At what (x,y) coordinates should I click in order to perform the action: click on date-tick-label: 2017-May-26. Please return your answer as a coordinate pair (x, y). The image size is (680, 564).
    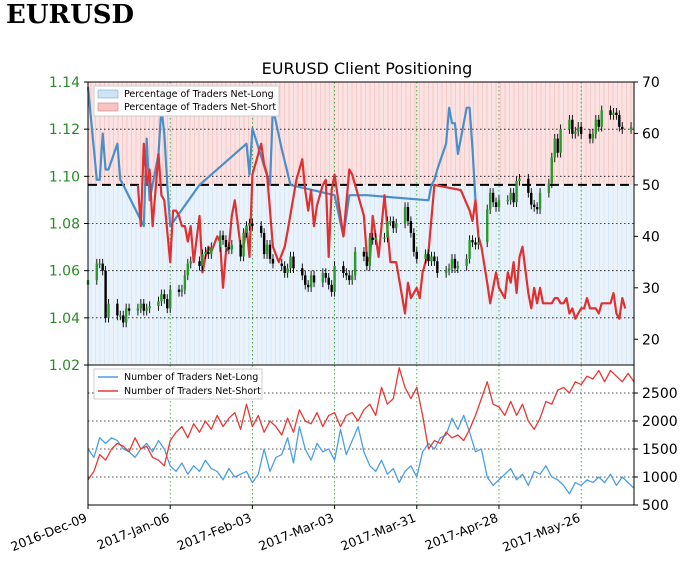
    Looking at the image, I should click on (541, 532).